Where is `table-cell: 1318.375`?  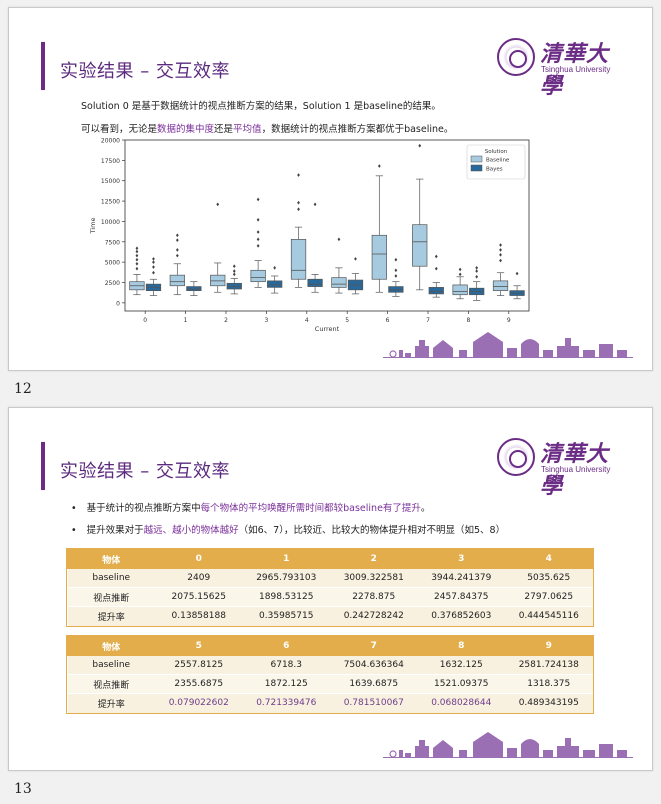
table-cell: 1318.375 is located at coordinates (549, 684).